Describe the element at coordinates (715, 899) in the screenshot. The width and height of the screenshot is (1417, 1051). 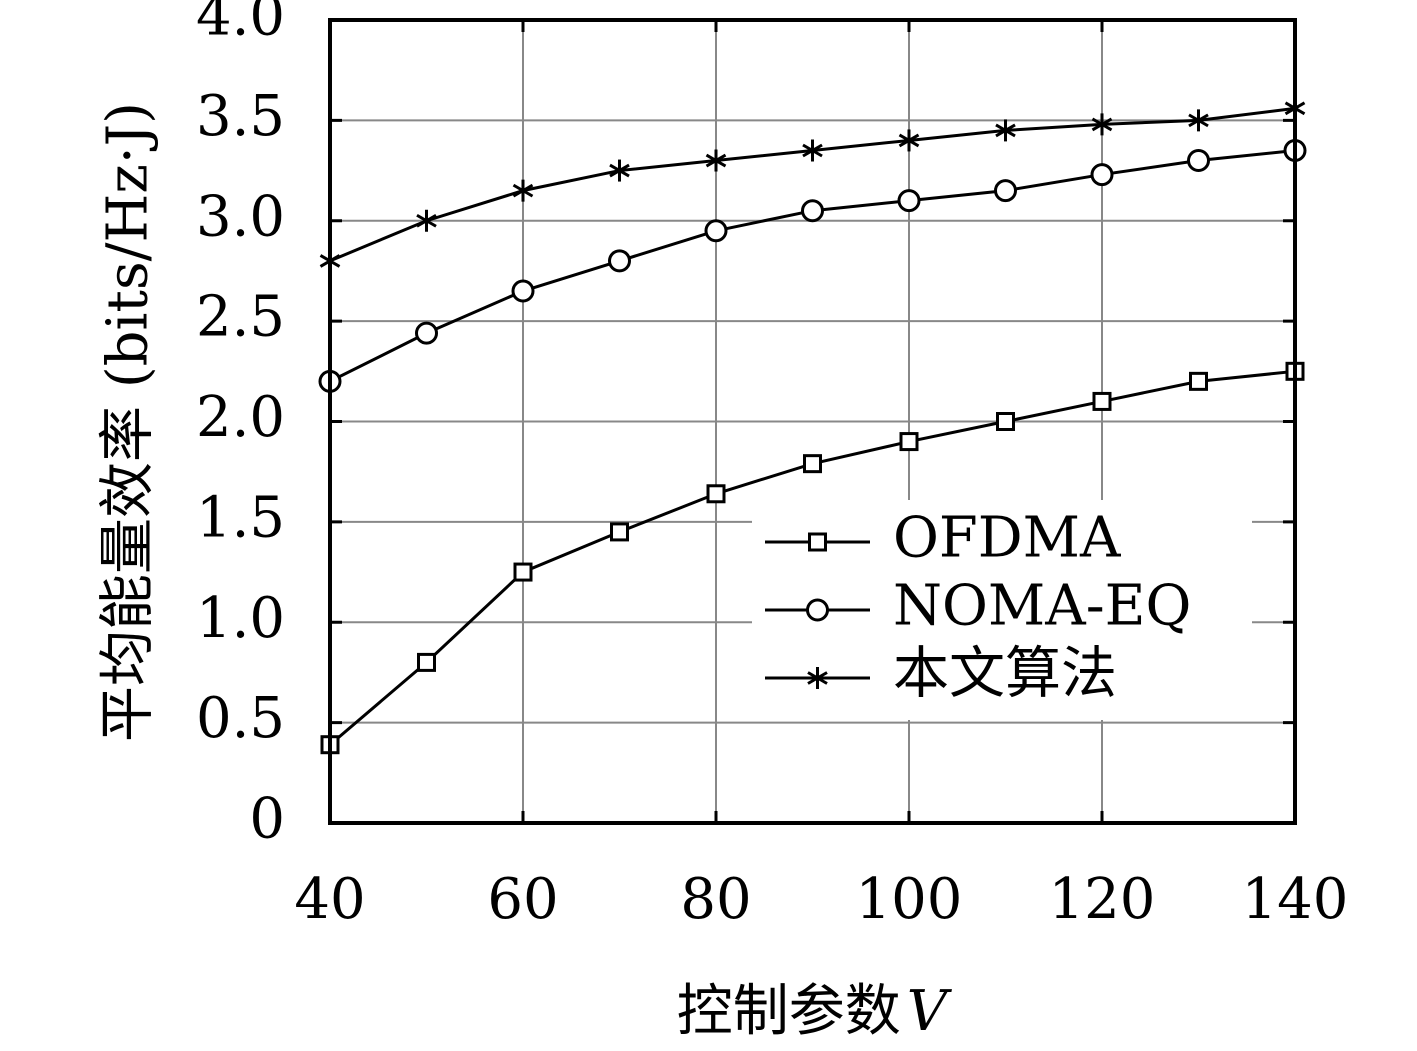
I see `x-tick-label: 80` at that location.